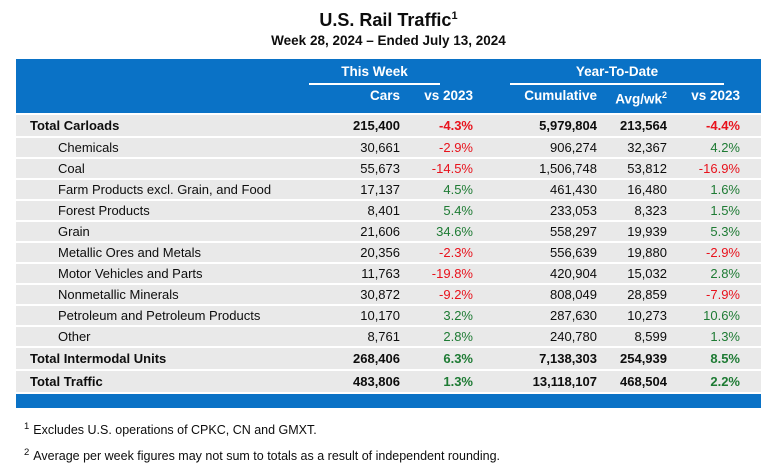 This screenshot has width=777, height=464. Describe the element at coordinates (380, 147) in the screenshot. I see `cell-cars: 30,661` at that location.